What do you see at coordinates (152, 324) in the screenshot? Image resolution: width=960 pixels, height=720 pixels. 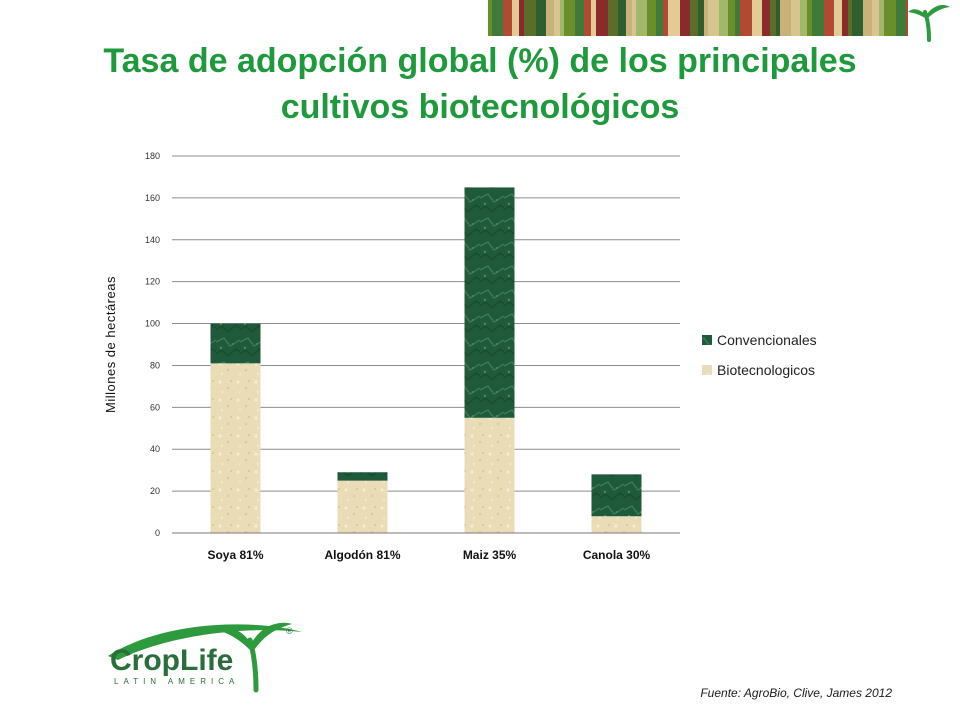 I see `y-tick-label: 100` at bounding box center [152, 324].